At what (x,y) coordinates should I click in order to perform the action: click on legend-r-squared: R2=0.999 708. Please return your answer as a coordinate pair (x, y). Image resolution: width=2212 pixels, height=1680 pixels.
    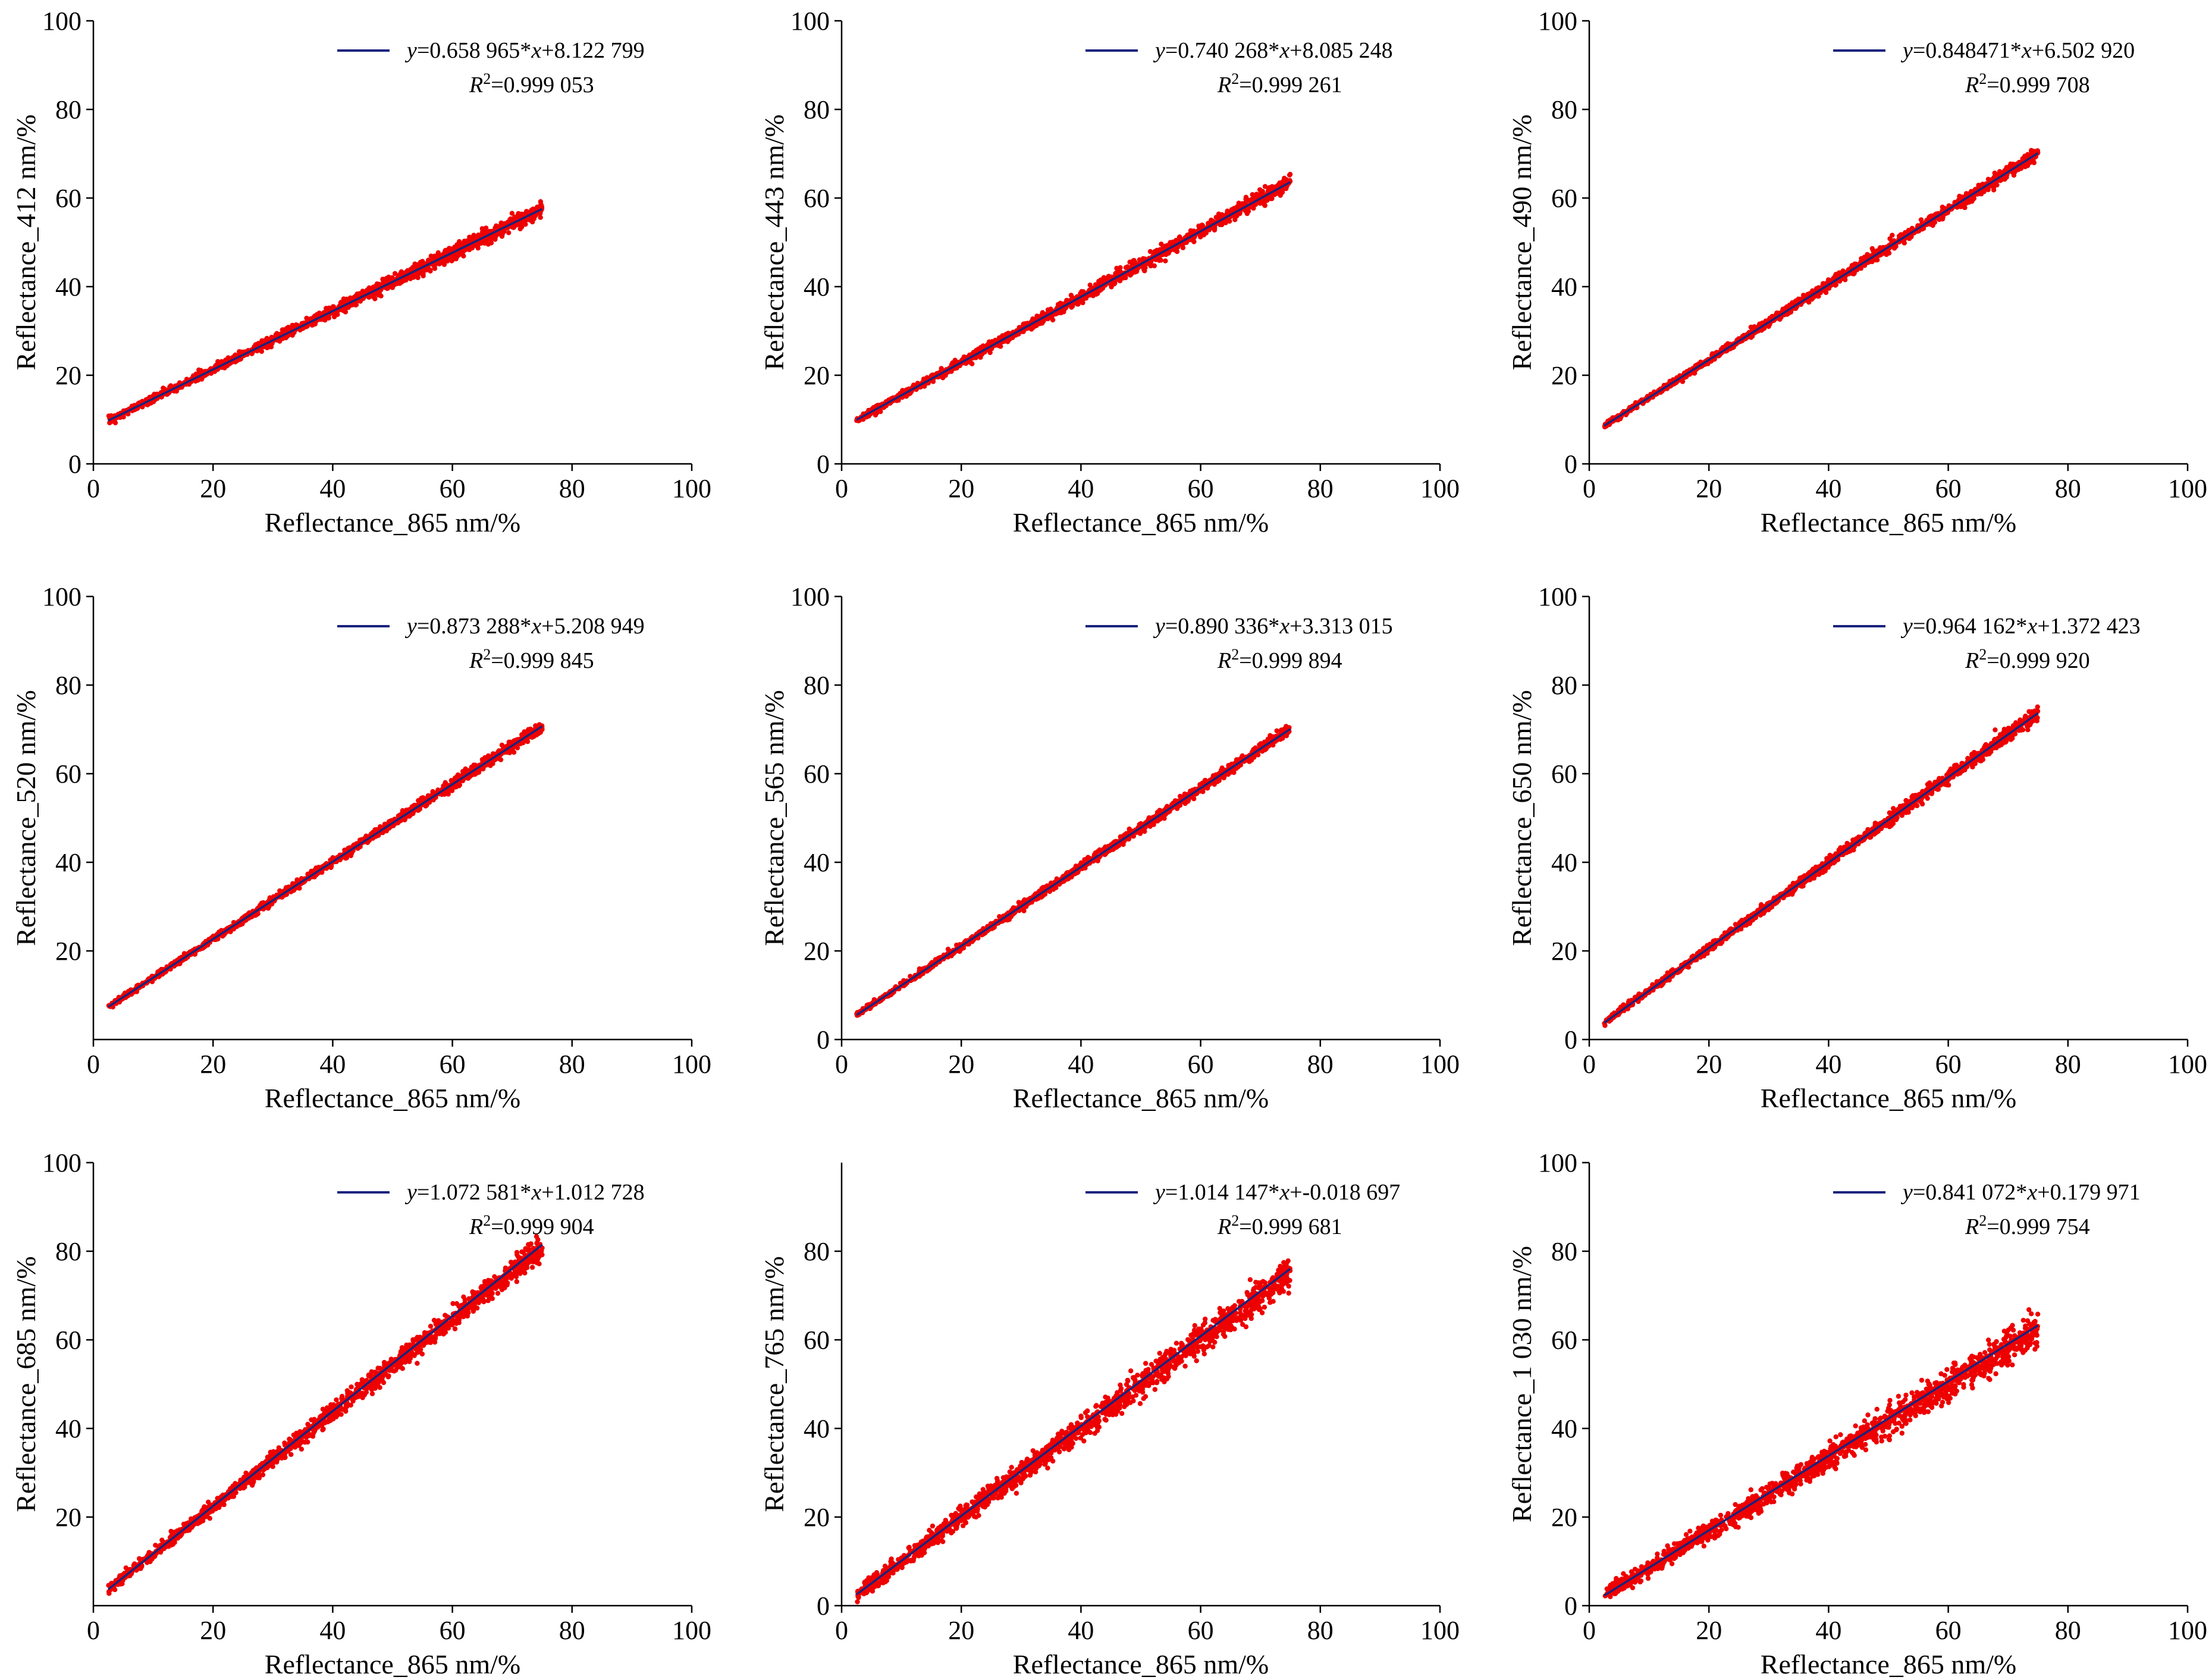
    Looking at the image, I should click on (2027, 84).